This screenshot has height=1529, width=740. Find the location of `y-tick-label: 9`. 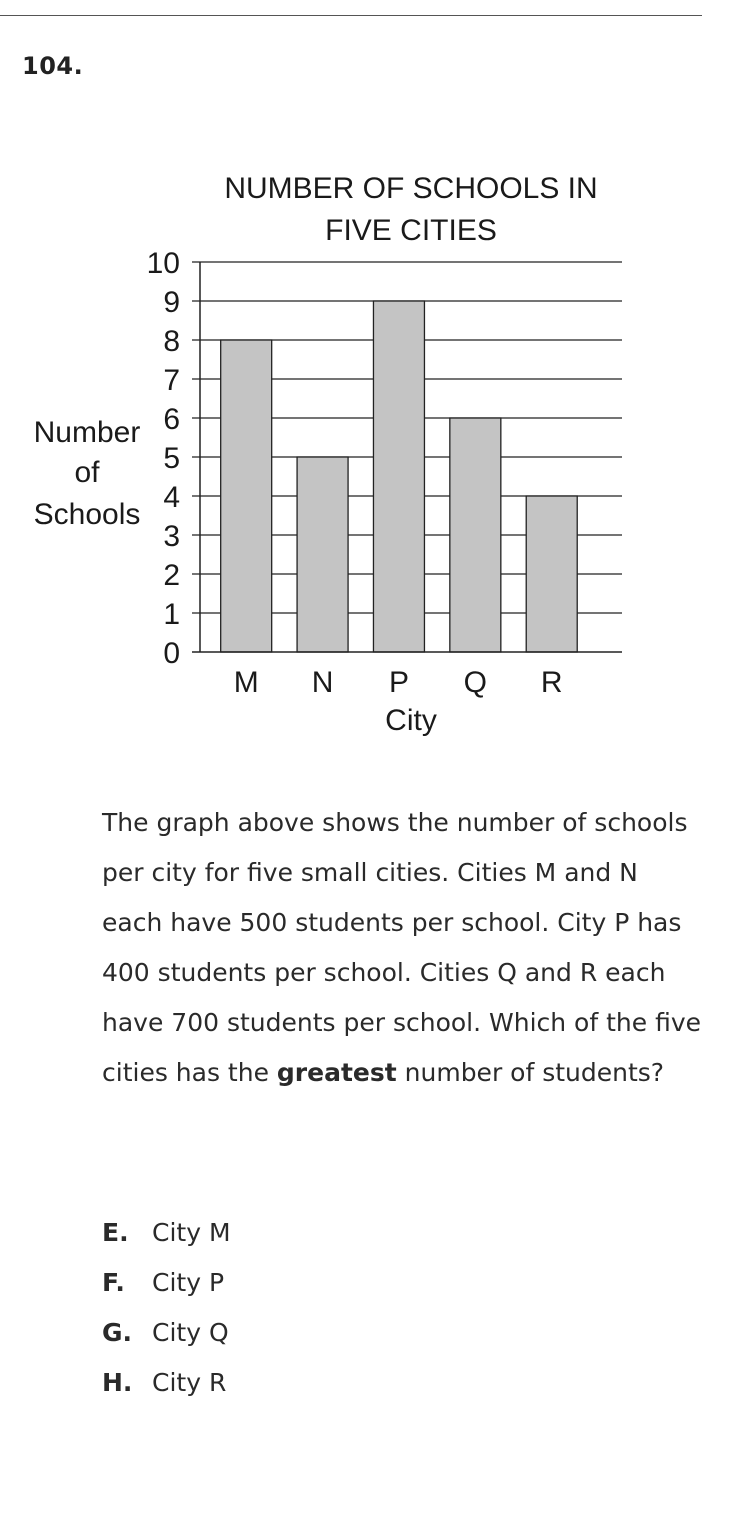

y-tick-label: 9 is located at coordinates (171, 302).